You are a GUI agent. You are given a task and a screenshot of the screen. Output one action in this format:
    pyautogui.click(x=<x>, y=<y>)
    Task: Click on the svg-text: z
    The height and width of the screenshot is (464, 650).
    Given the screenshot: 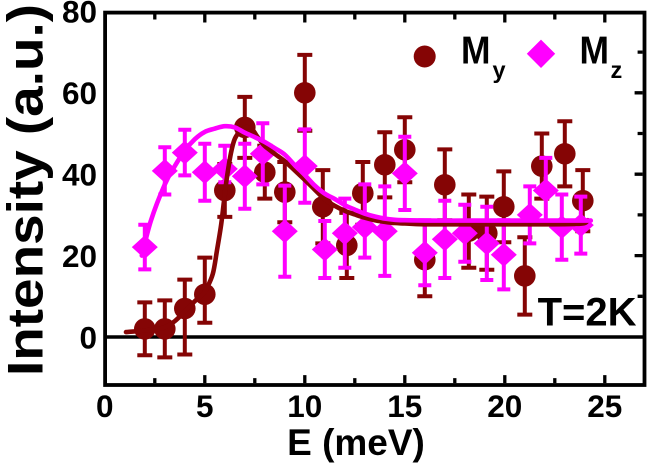 What is the action you would take?
    pyautogui.click(x=617, y=70)
    